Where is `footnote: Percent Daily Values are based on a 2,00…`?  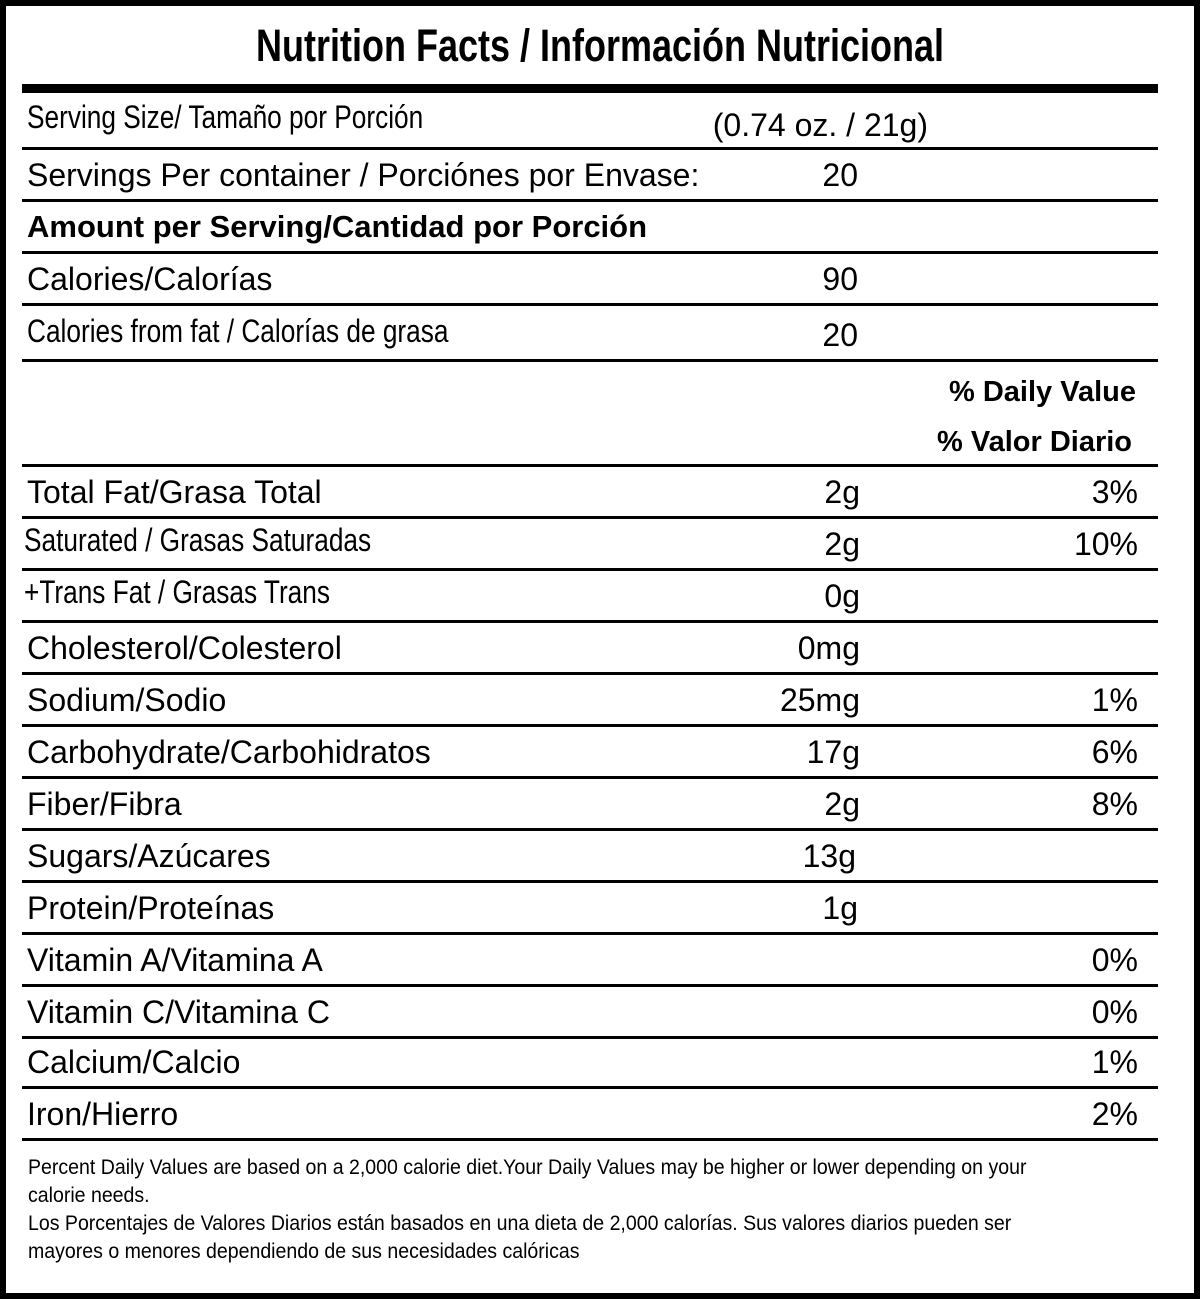 footnote: Percent Daily Values are based on a 2,00… is located at coordinates (598, 1210).